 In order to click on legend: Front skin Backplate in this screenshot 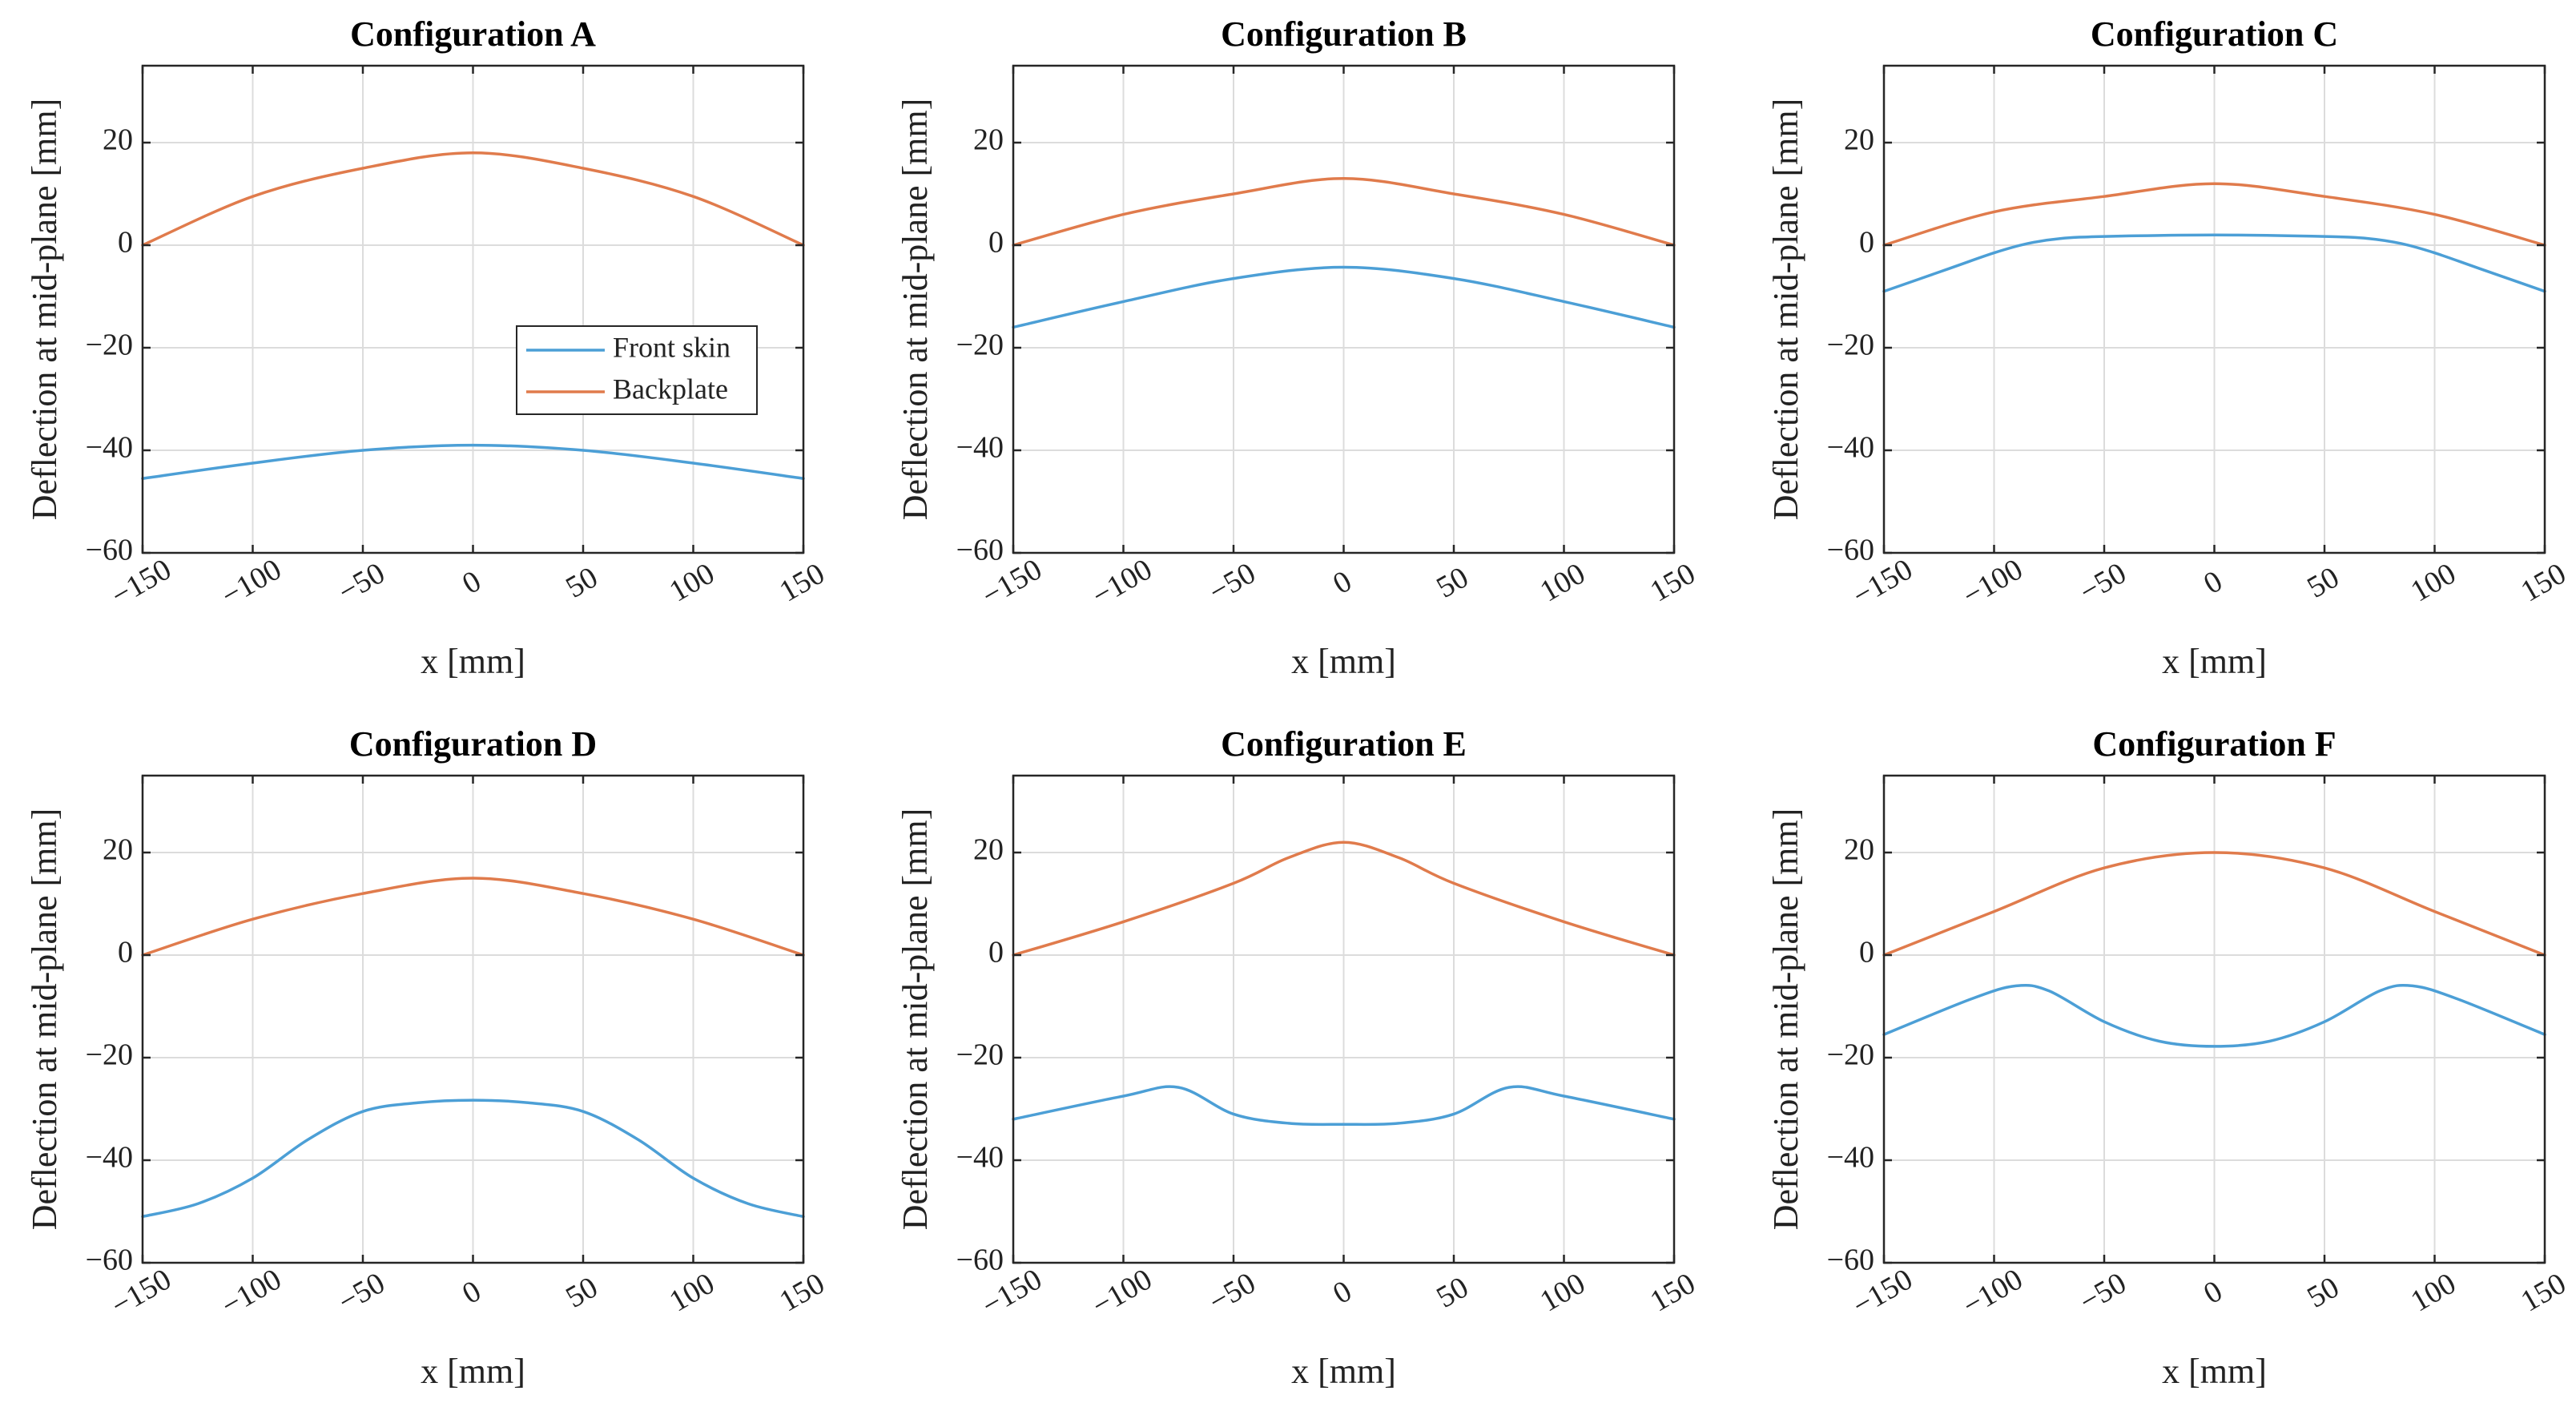, I will do `click(637, 370)`.